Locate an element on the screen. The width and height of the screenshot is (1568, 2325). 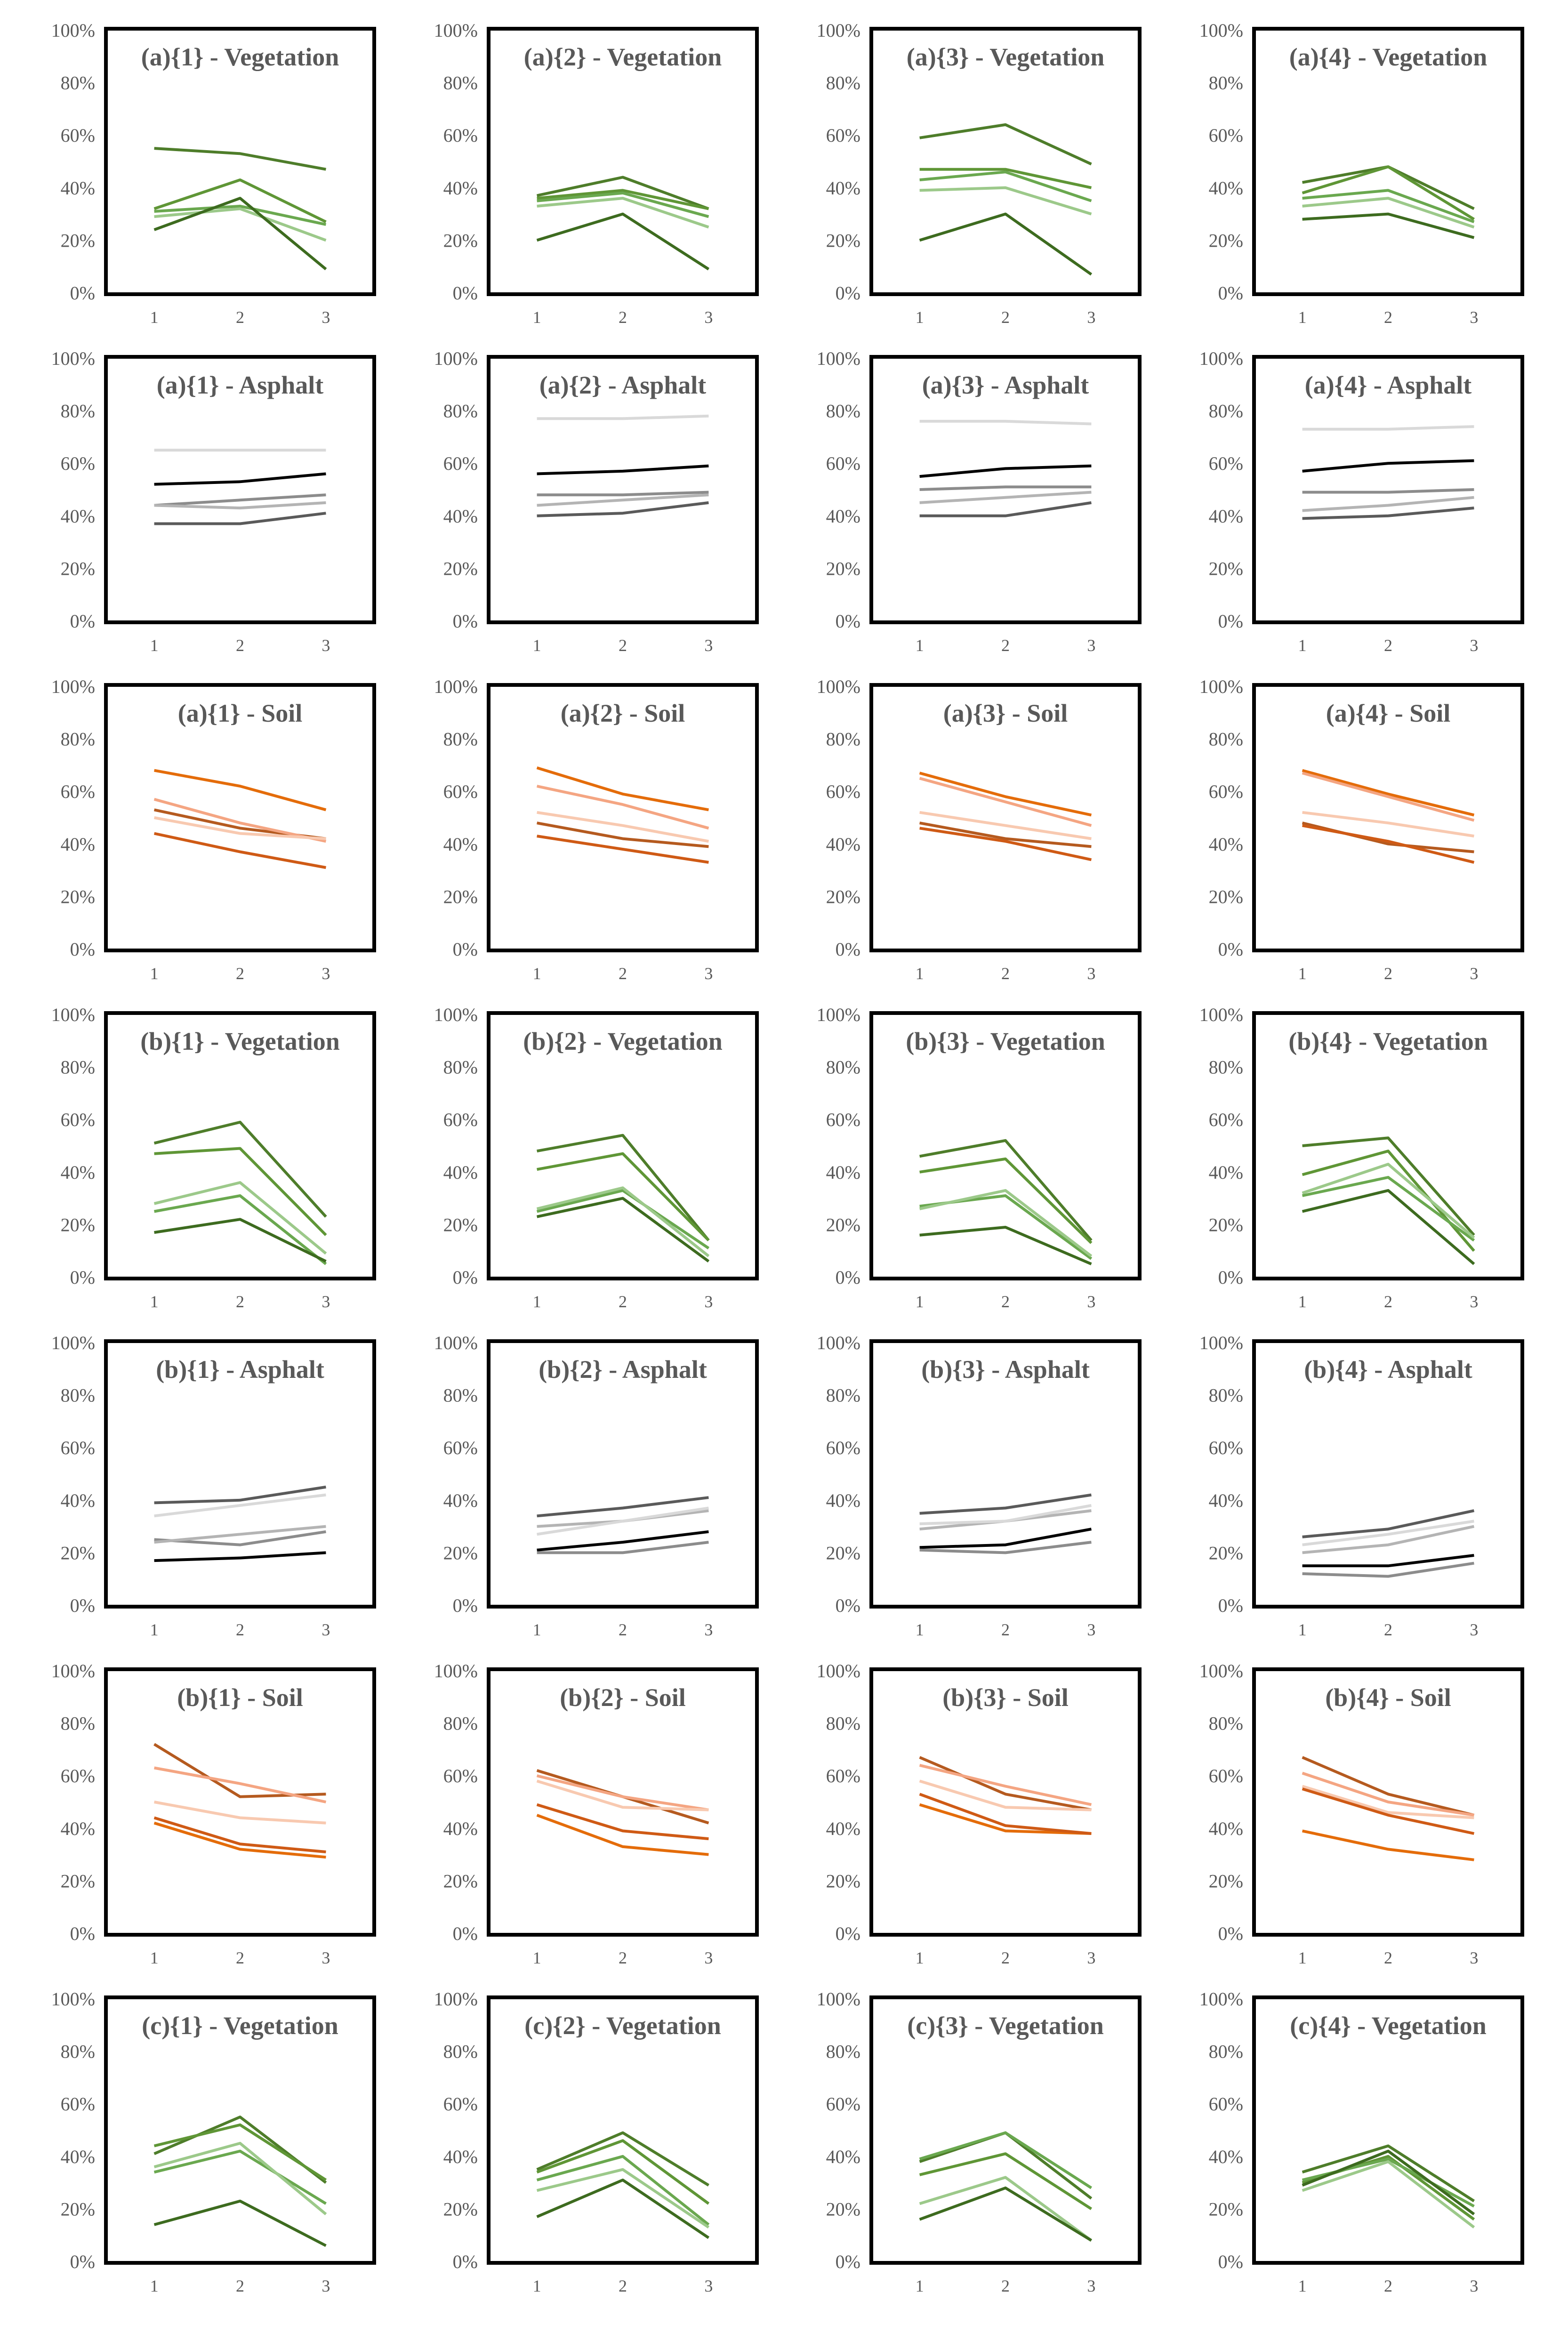
chart-title: (b){4} - Vegetation is located at coordinates (1388, 1041).